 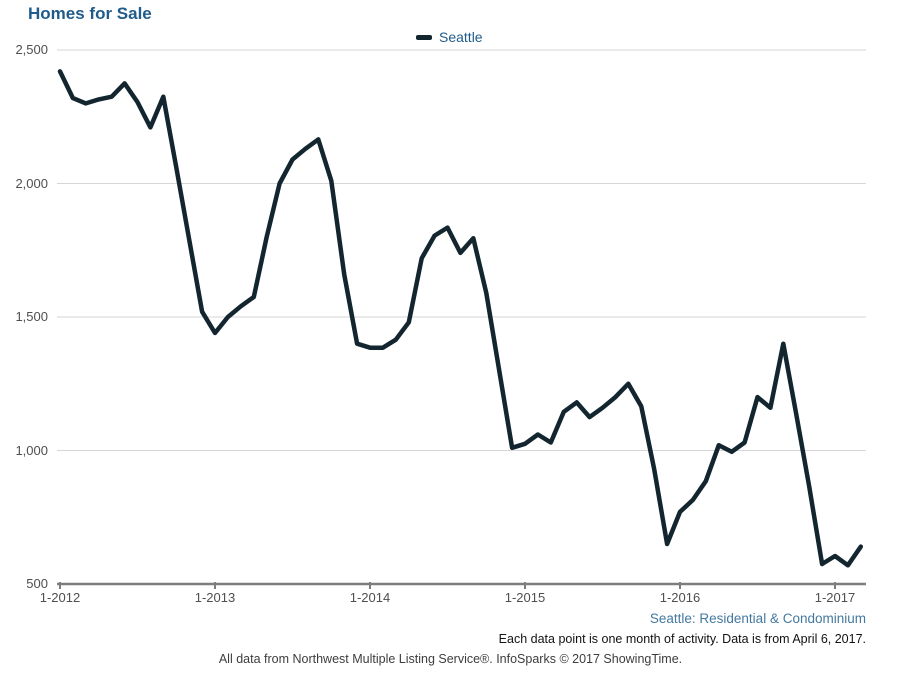 I want to click on x-tick-label: 1-2015, so click(x=525, y=597).